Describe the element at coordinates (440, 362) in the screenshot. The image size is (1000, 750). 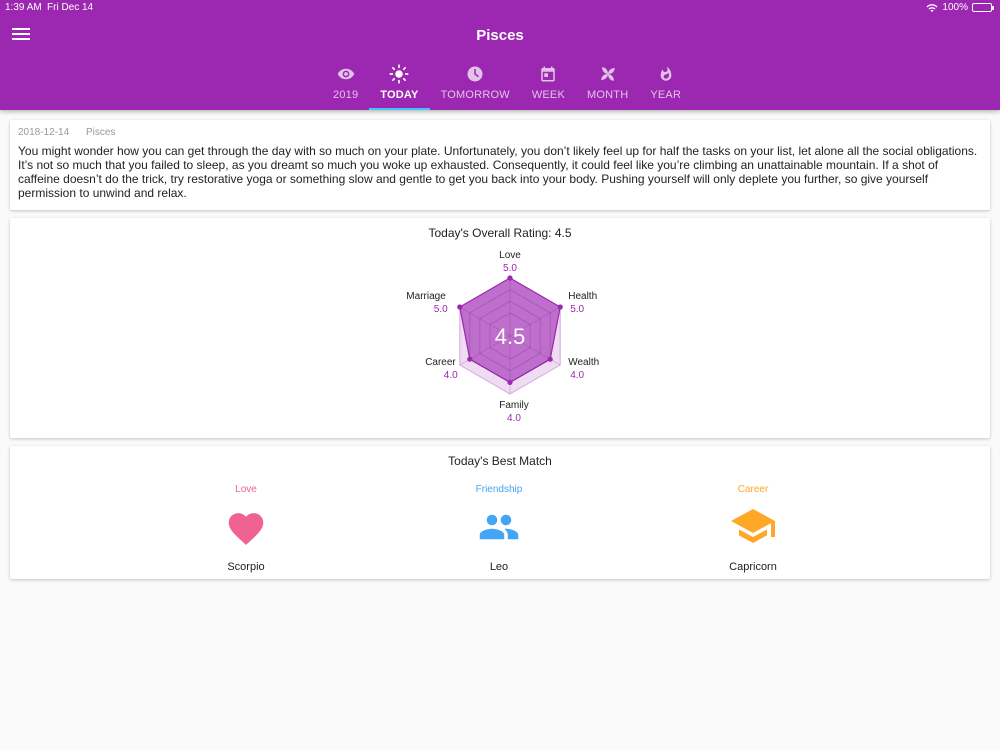
I see `radar-label-career: Career` at that location.